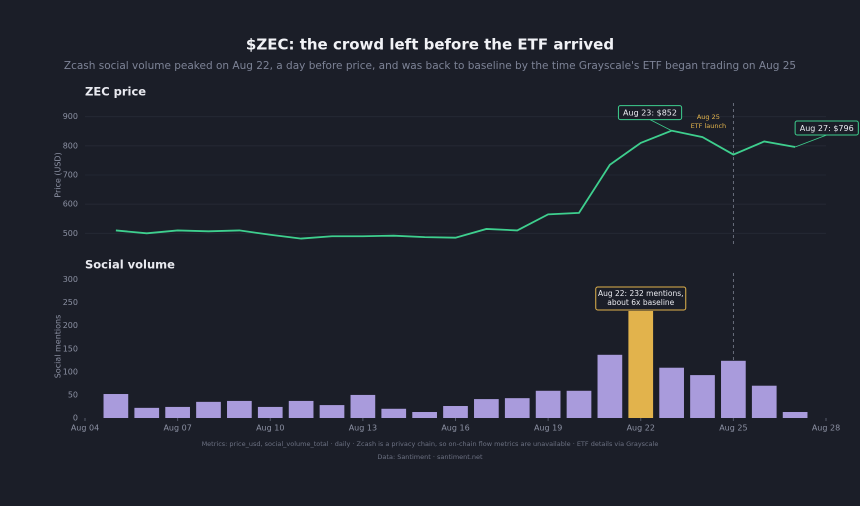  I want to click on panel-title: Social volume, so click(130, 265).